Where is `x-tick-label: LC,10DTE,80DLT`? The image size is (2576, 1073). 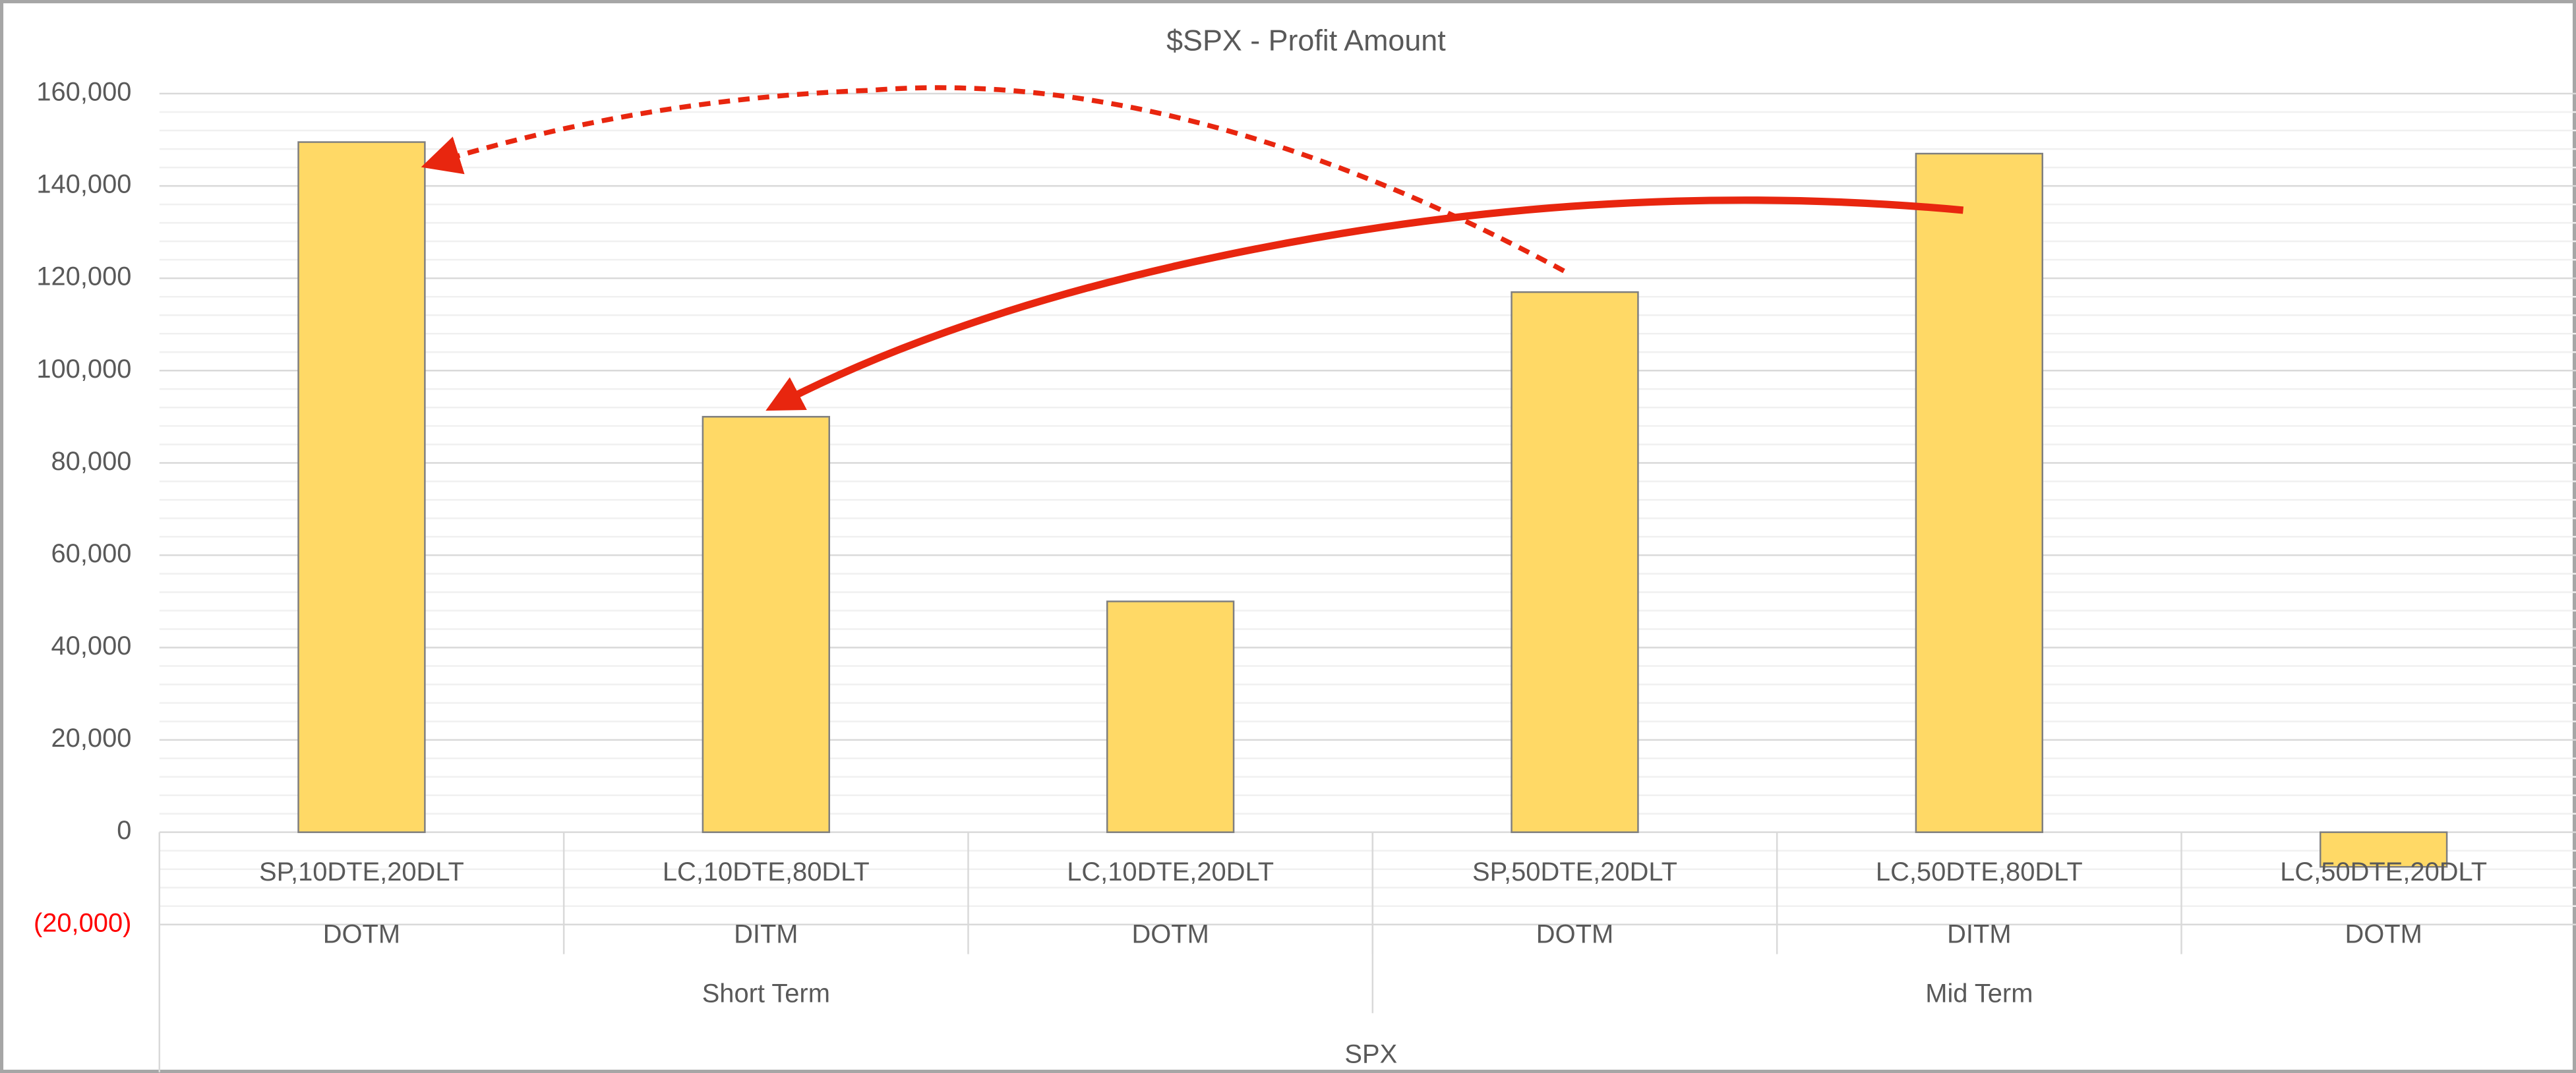 x-tick-label: LC,10DTE,80DLT is located at coordinates (766, 871).